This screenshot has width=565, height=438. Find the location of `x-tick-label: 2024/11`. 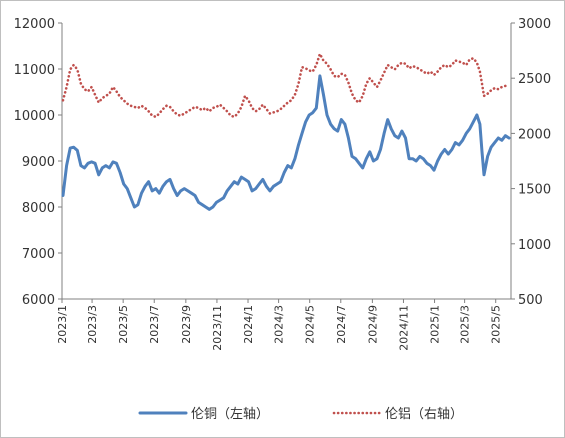

x-tick-label: 2024/11 is located at coordinates (403, 328).